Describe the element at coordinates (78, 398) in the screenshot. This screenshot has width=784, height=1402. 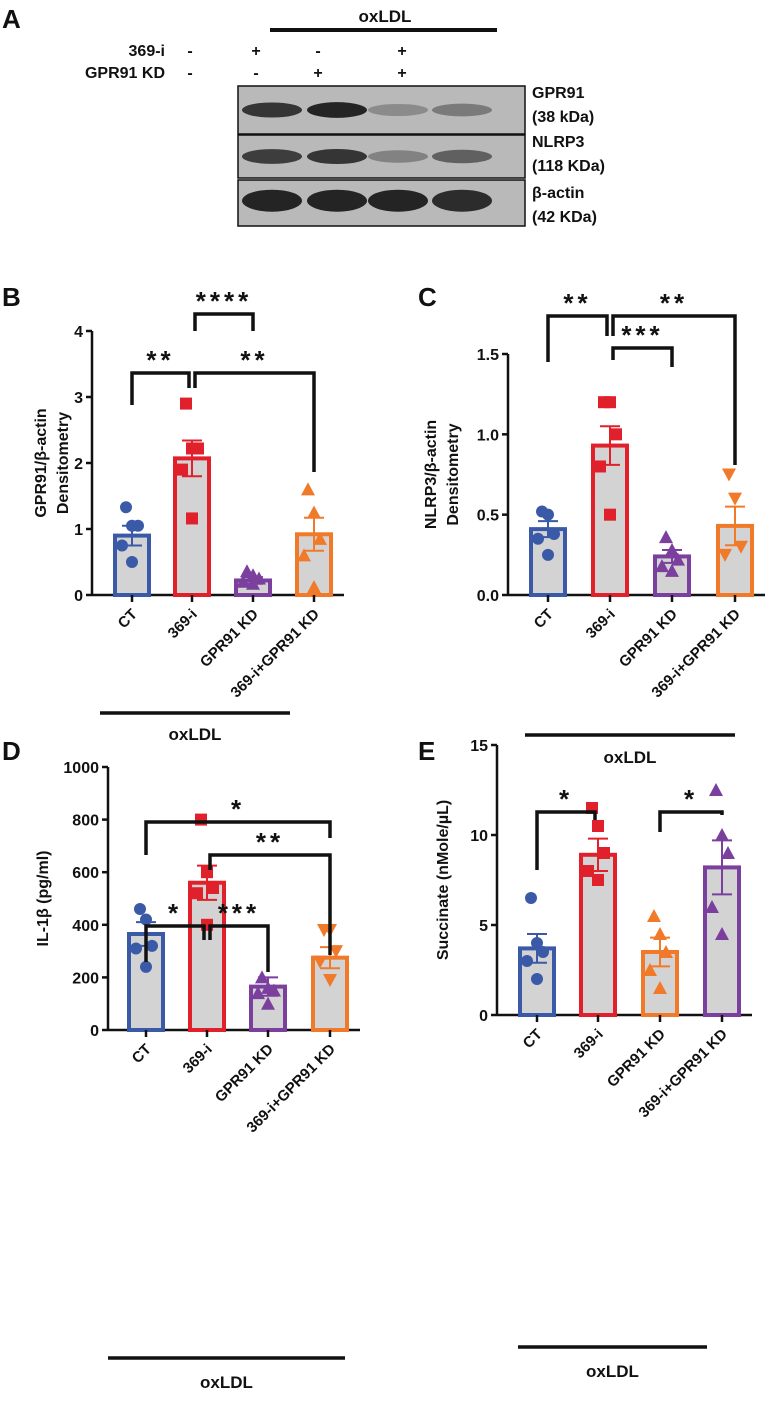
I see `y-tick-label: 3` at that location.